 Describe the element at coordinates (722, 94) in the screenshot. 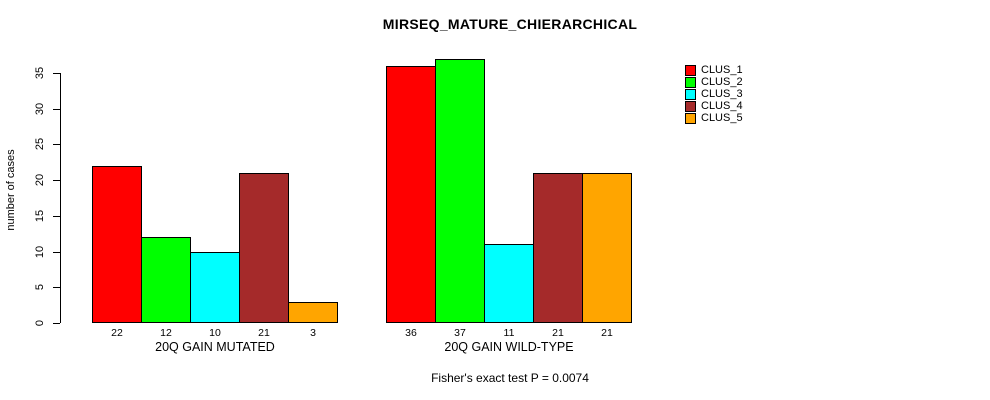

I see `legend-label: CLUS_3` at that location.